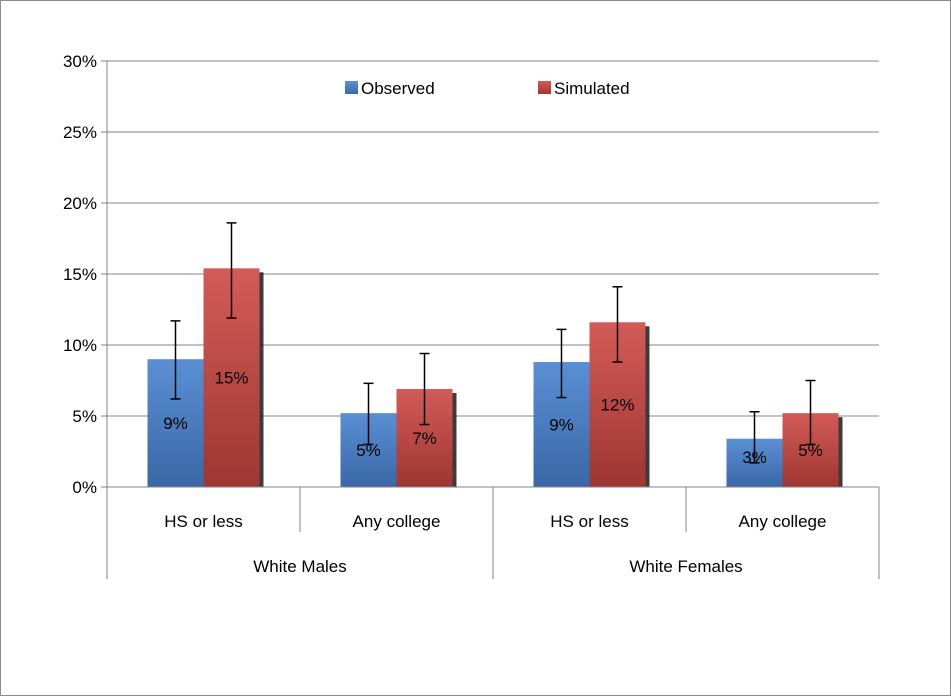  Describe the element at coordinates (398, 88) in the screenshot. I see `legend-label-observed: Observed` at that location.